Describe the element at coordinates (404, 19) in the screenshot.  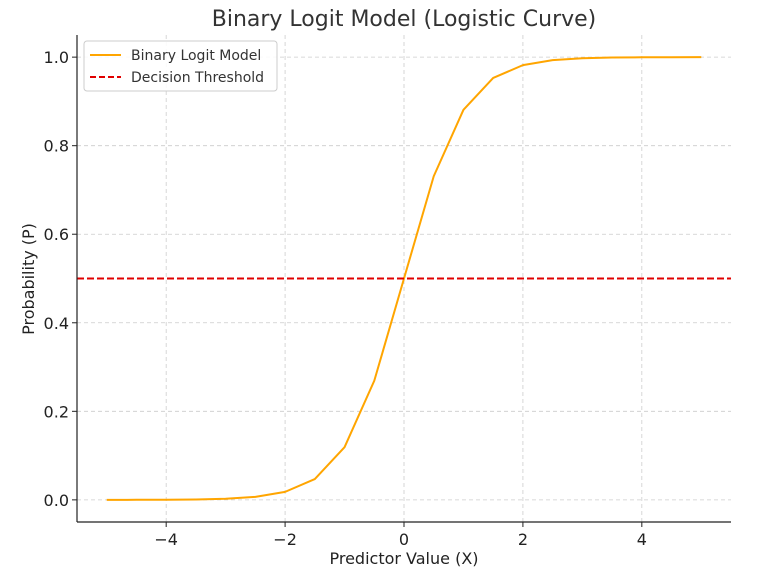
I see `chart-title: Binary Logit Model (Logistic Curve)` at that location.